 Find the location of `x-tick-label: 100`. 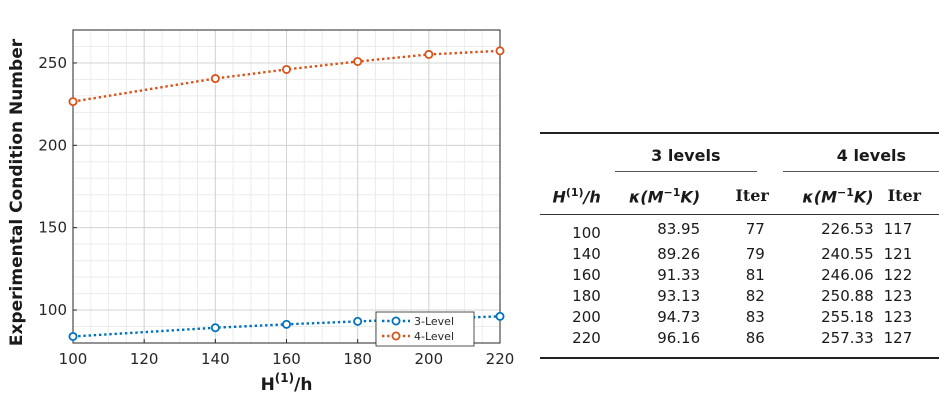

x-tick-label: 100 is located at coordinates (73, 359).